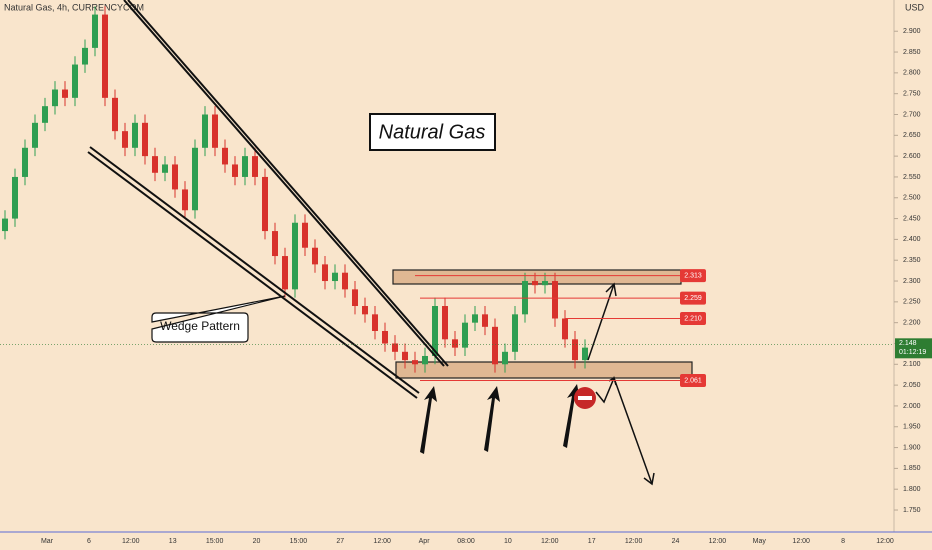  I want to click on price-level-label: 2.259, so click(693, 298).